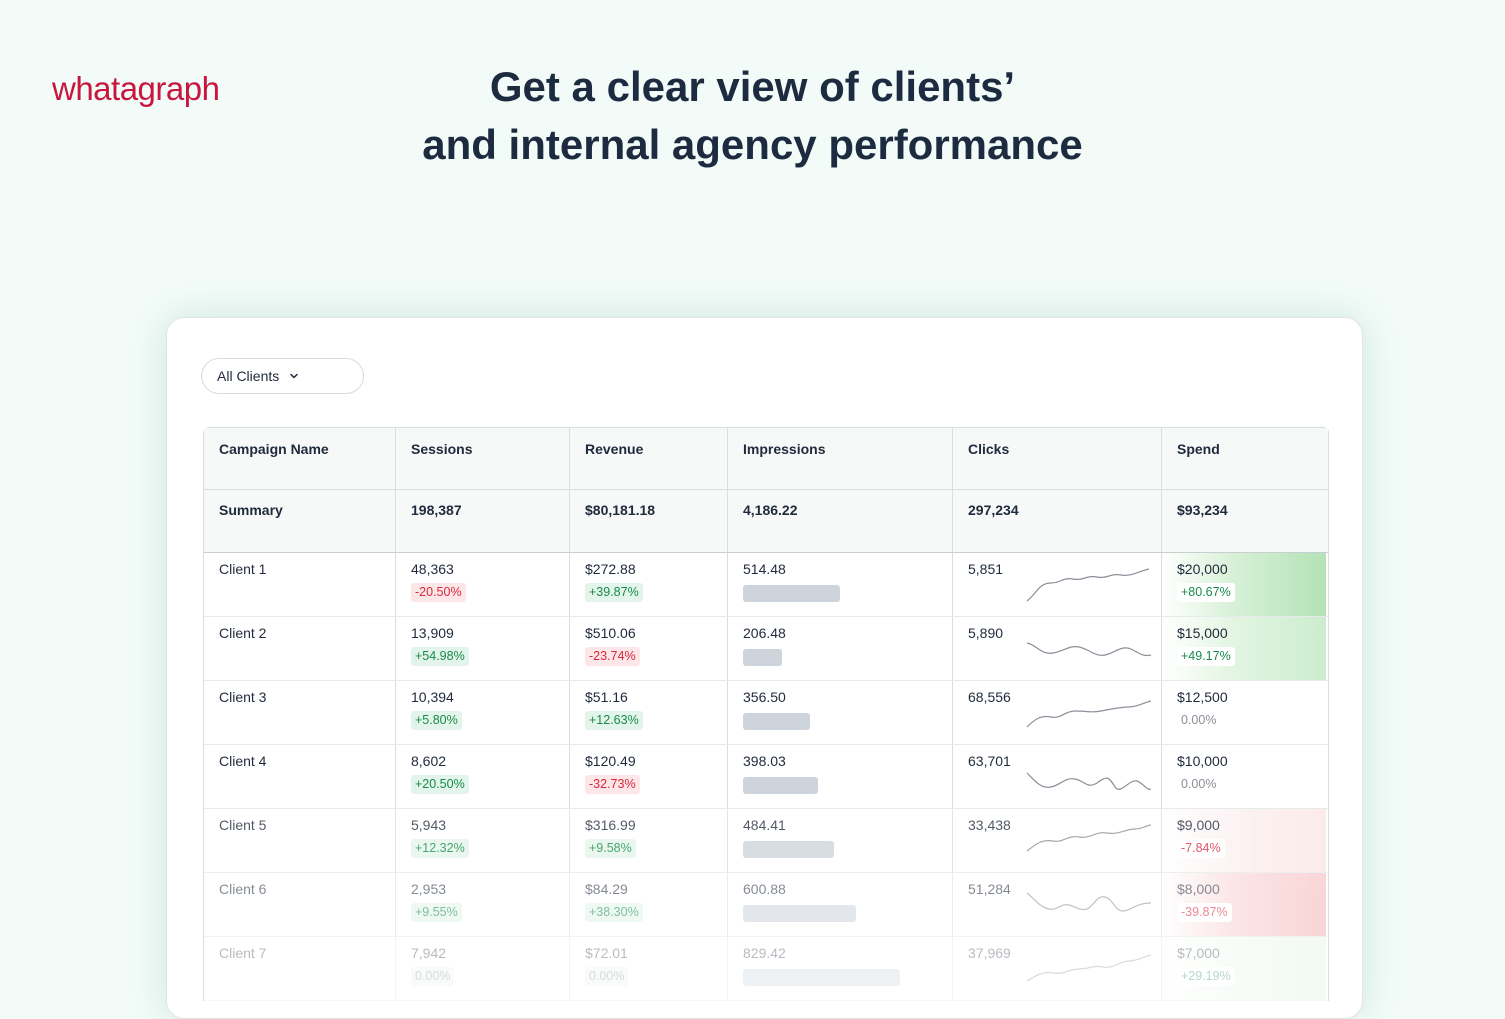 The height and width of the screenshot is (1019, 1505). What do you see at coordinates (483, 712) in the screenshot?
I see `sessions-cell: 10,394 +5.80%` at bounding box center [483, 712].